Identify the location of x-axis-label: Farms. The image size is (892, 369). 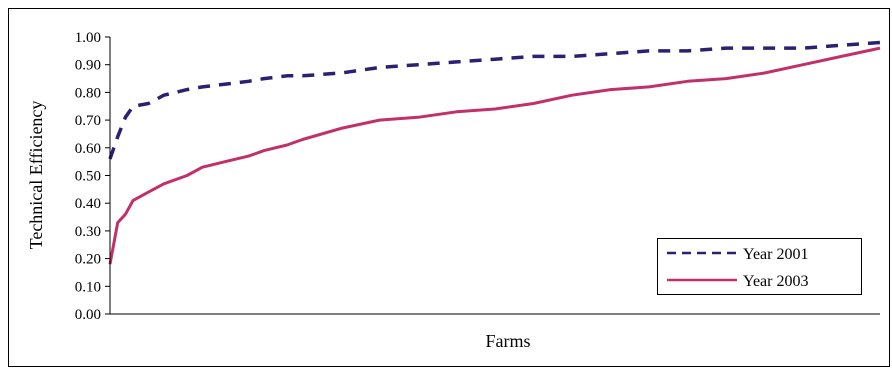
(508, 341).